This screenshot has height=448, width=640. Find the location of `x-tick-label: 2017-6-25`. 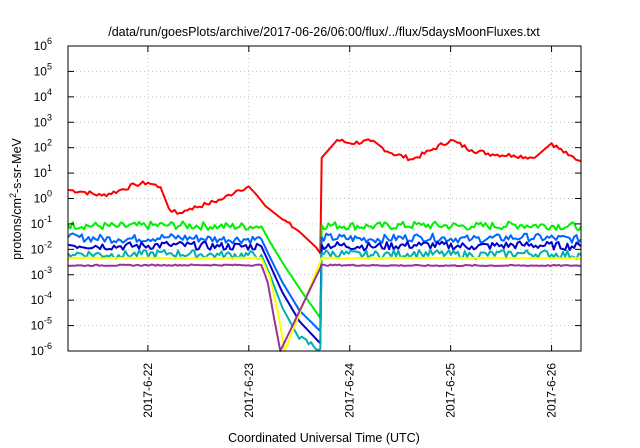

x-tick-label: 2017-6-25 is located at coordinates (451, 390).